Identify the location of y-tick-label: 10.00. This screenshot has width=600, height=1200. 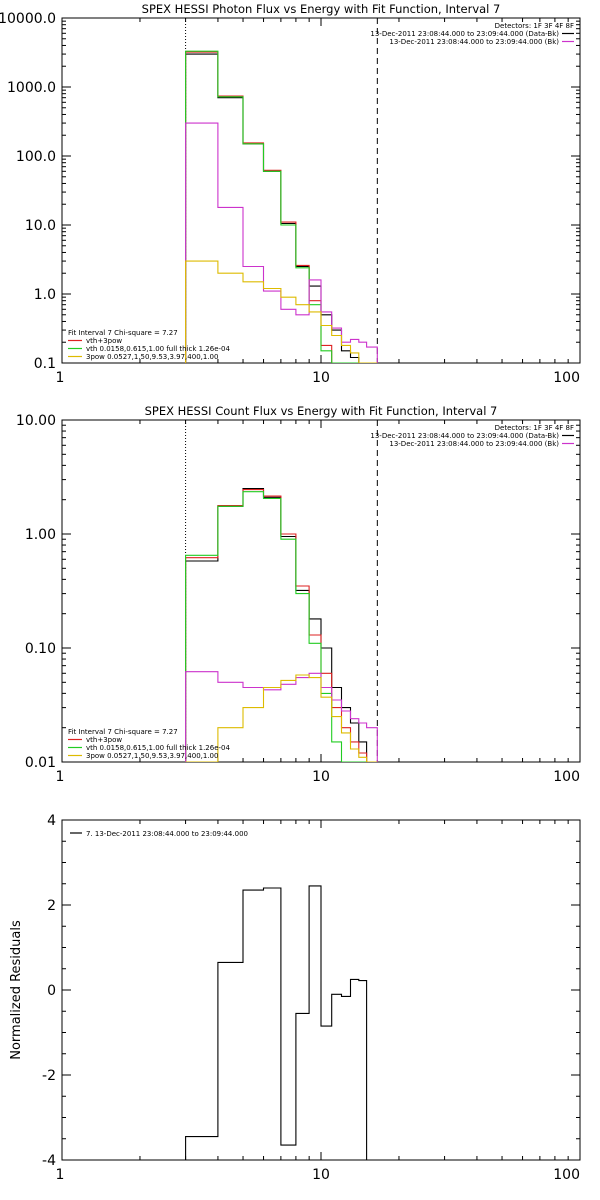
(36, 421).